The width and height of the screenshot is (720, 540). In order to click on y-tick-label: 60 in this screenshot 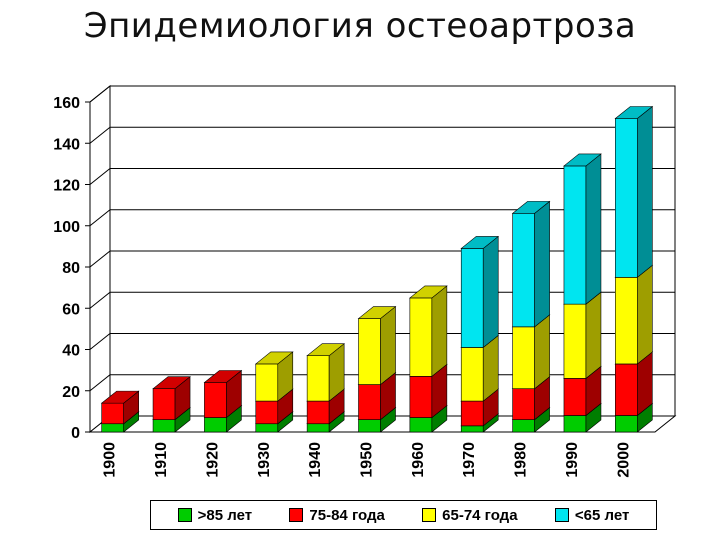, I will do `click(71, 309)`.